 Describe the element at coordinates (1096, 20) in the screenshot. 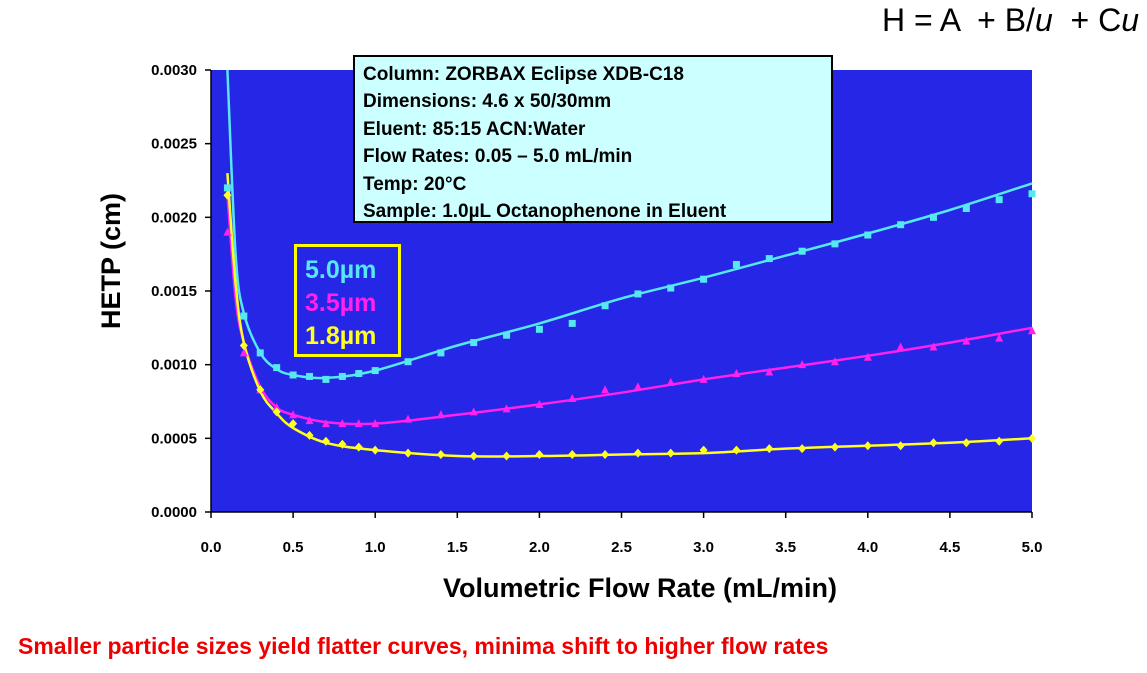

I see `equation-c: + C` at that location.